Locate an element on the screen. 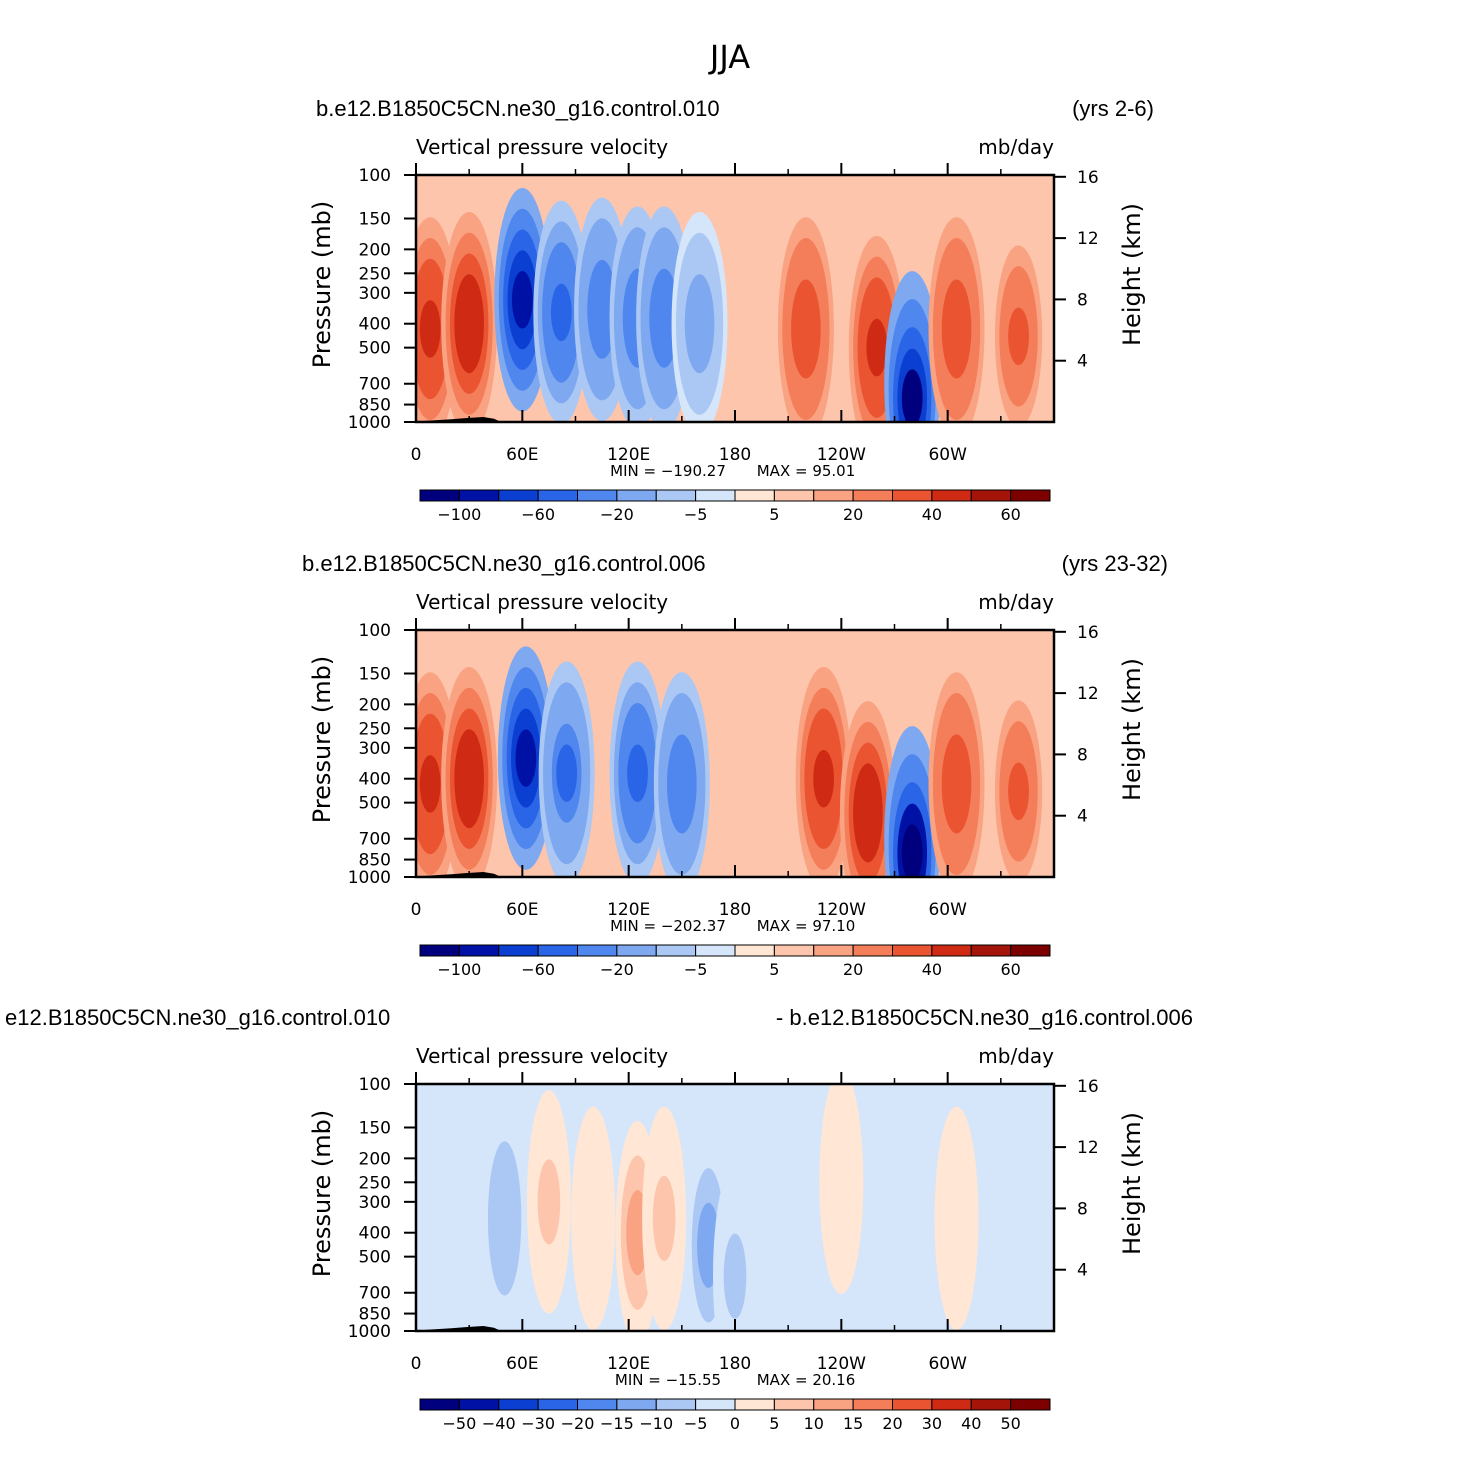 The width and height of the screenshot is (1461, 1459). max-label: MAX = 95.01 is located at coordinates (806, 471).